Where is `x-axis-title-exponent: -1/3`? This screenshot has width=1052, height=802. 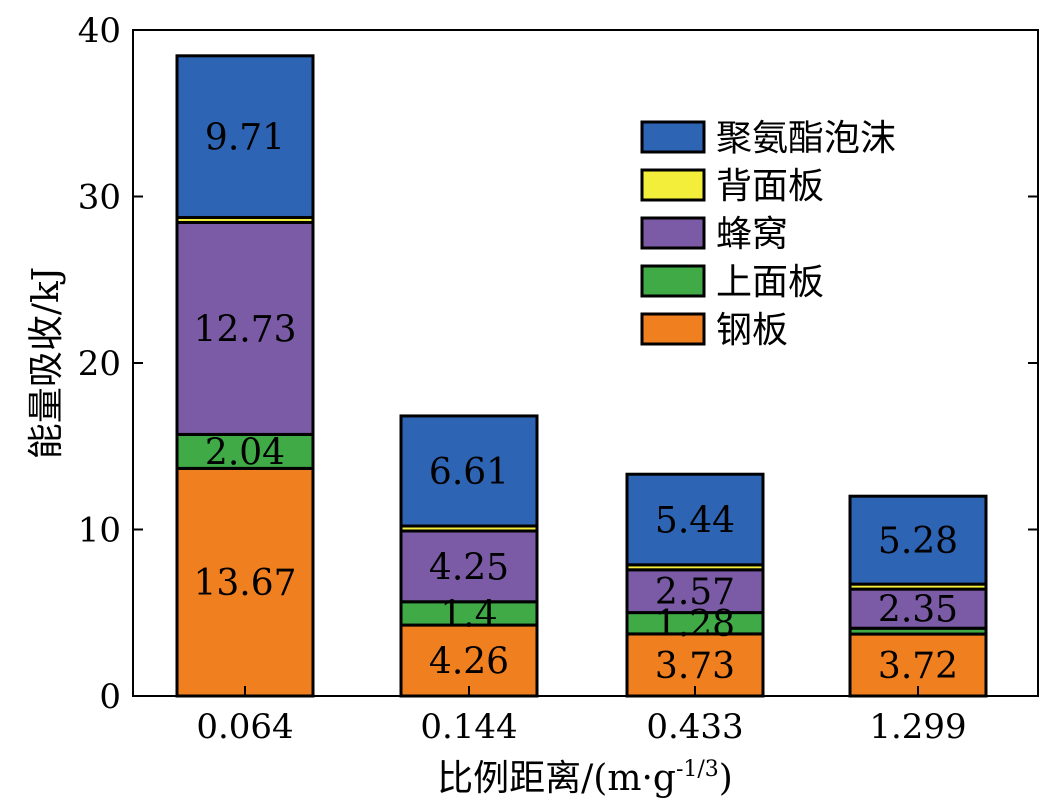 x-axis-title-exponent: -1/3 is located at coordinates (697, 769).